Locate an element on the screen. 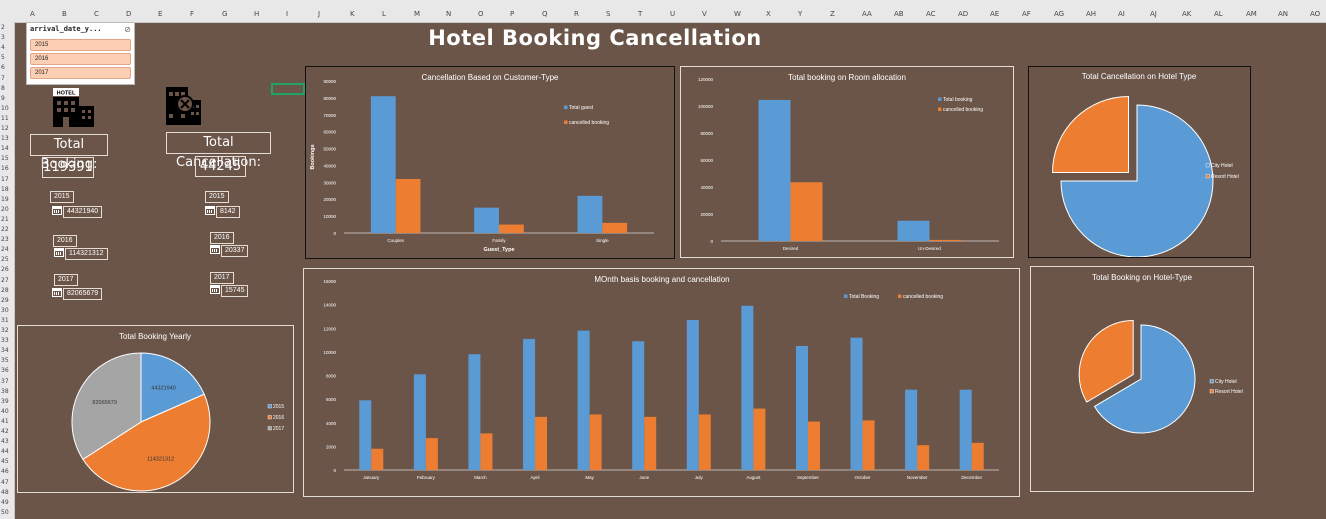 The width and height of the screenshot is (1326, 519). column-header: M is located at coordinates (417, 14).